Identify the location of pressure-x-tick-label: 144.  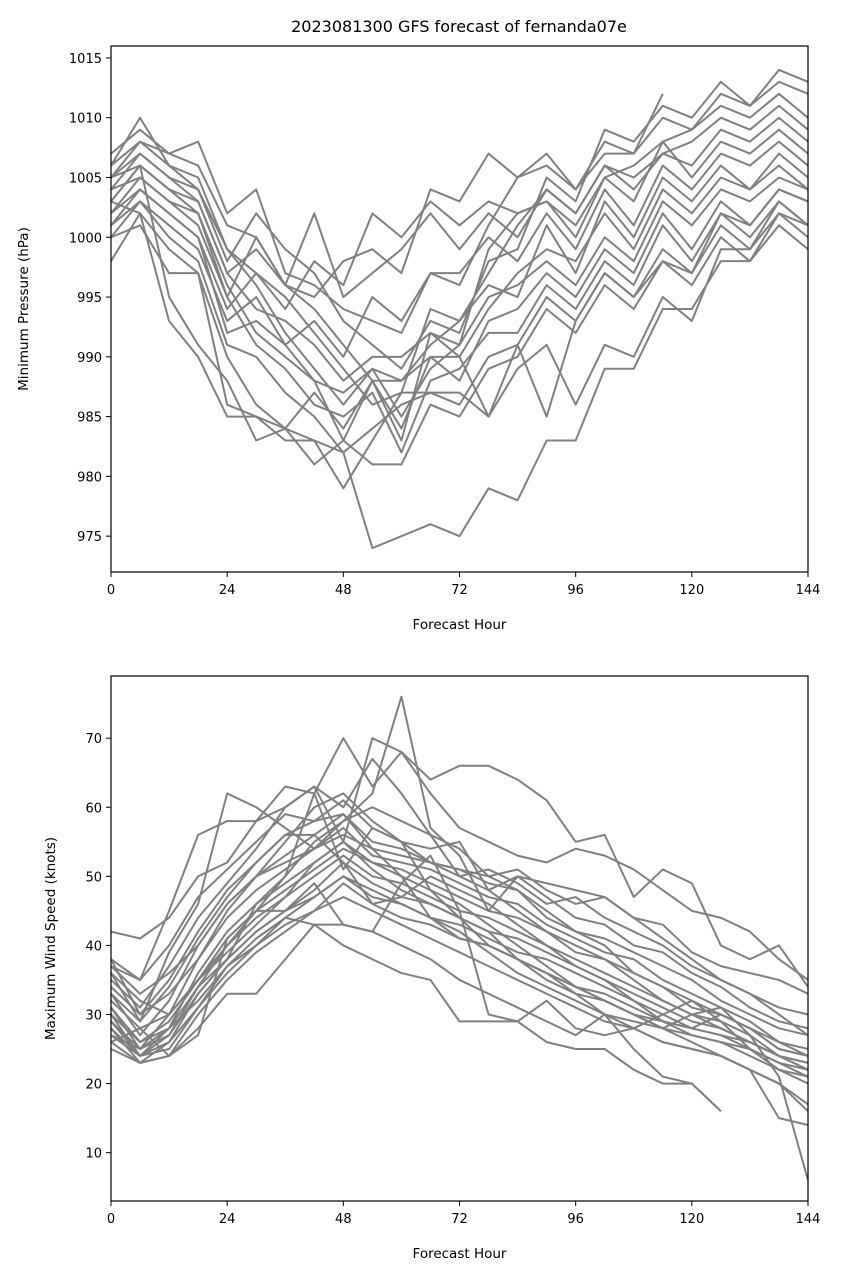
(808, 590).